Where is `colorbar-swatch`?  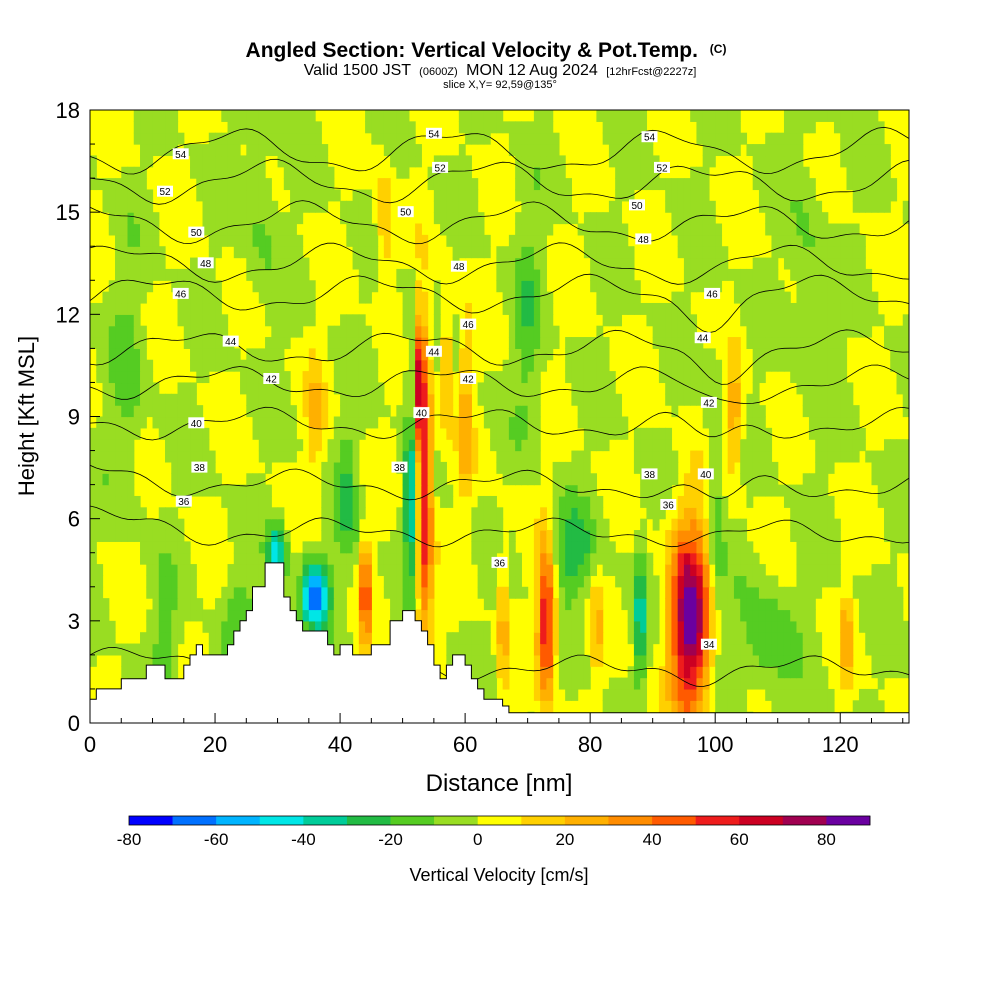 colorbar-swatch is located at coordinates (630, 820).